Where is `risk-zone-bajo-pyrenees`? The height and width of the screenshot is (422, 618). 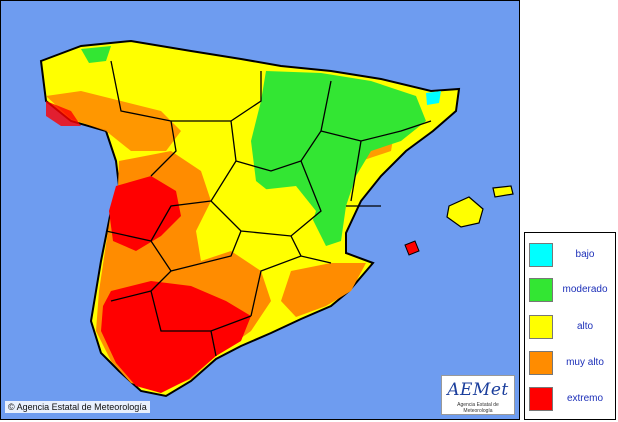 risk-zone-bajo-pyrenees is located at coordinates (433, 98).